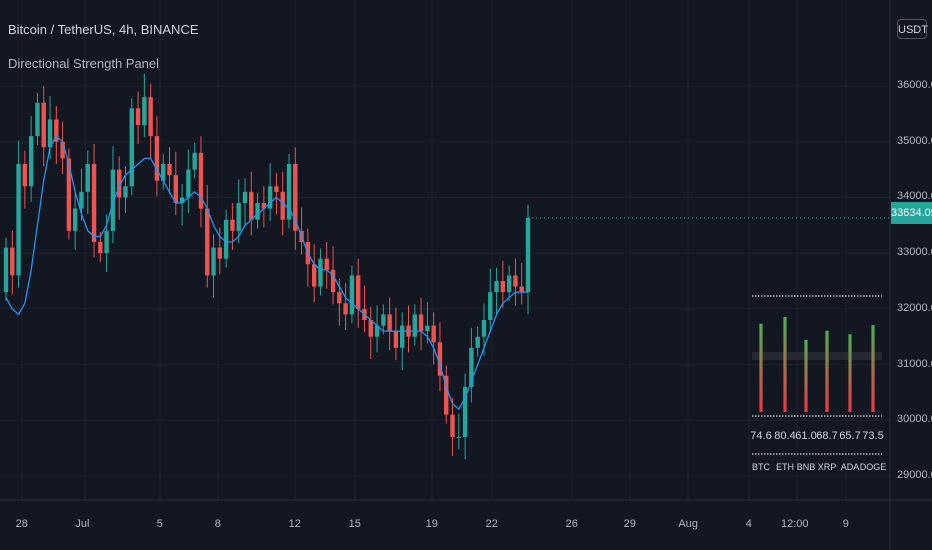 The height and width of the screenshot is (550, 932). I want to click on indicator-title: Directional Strength Panel, so click(84, 63).